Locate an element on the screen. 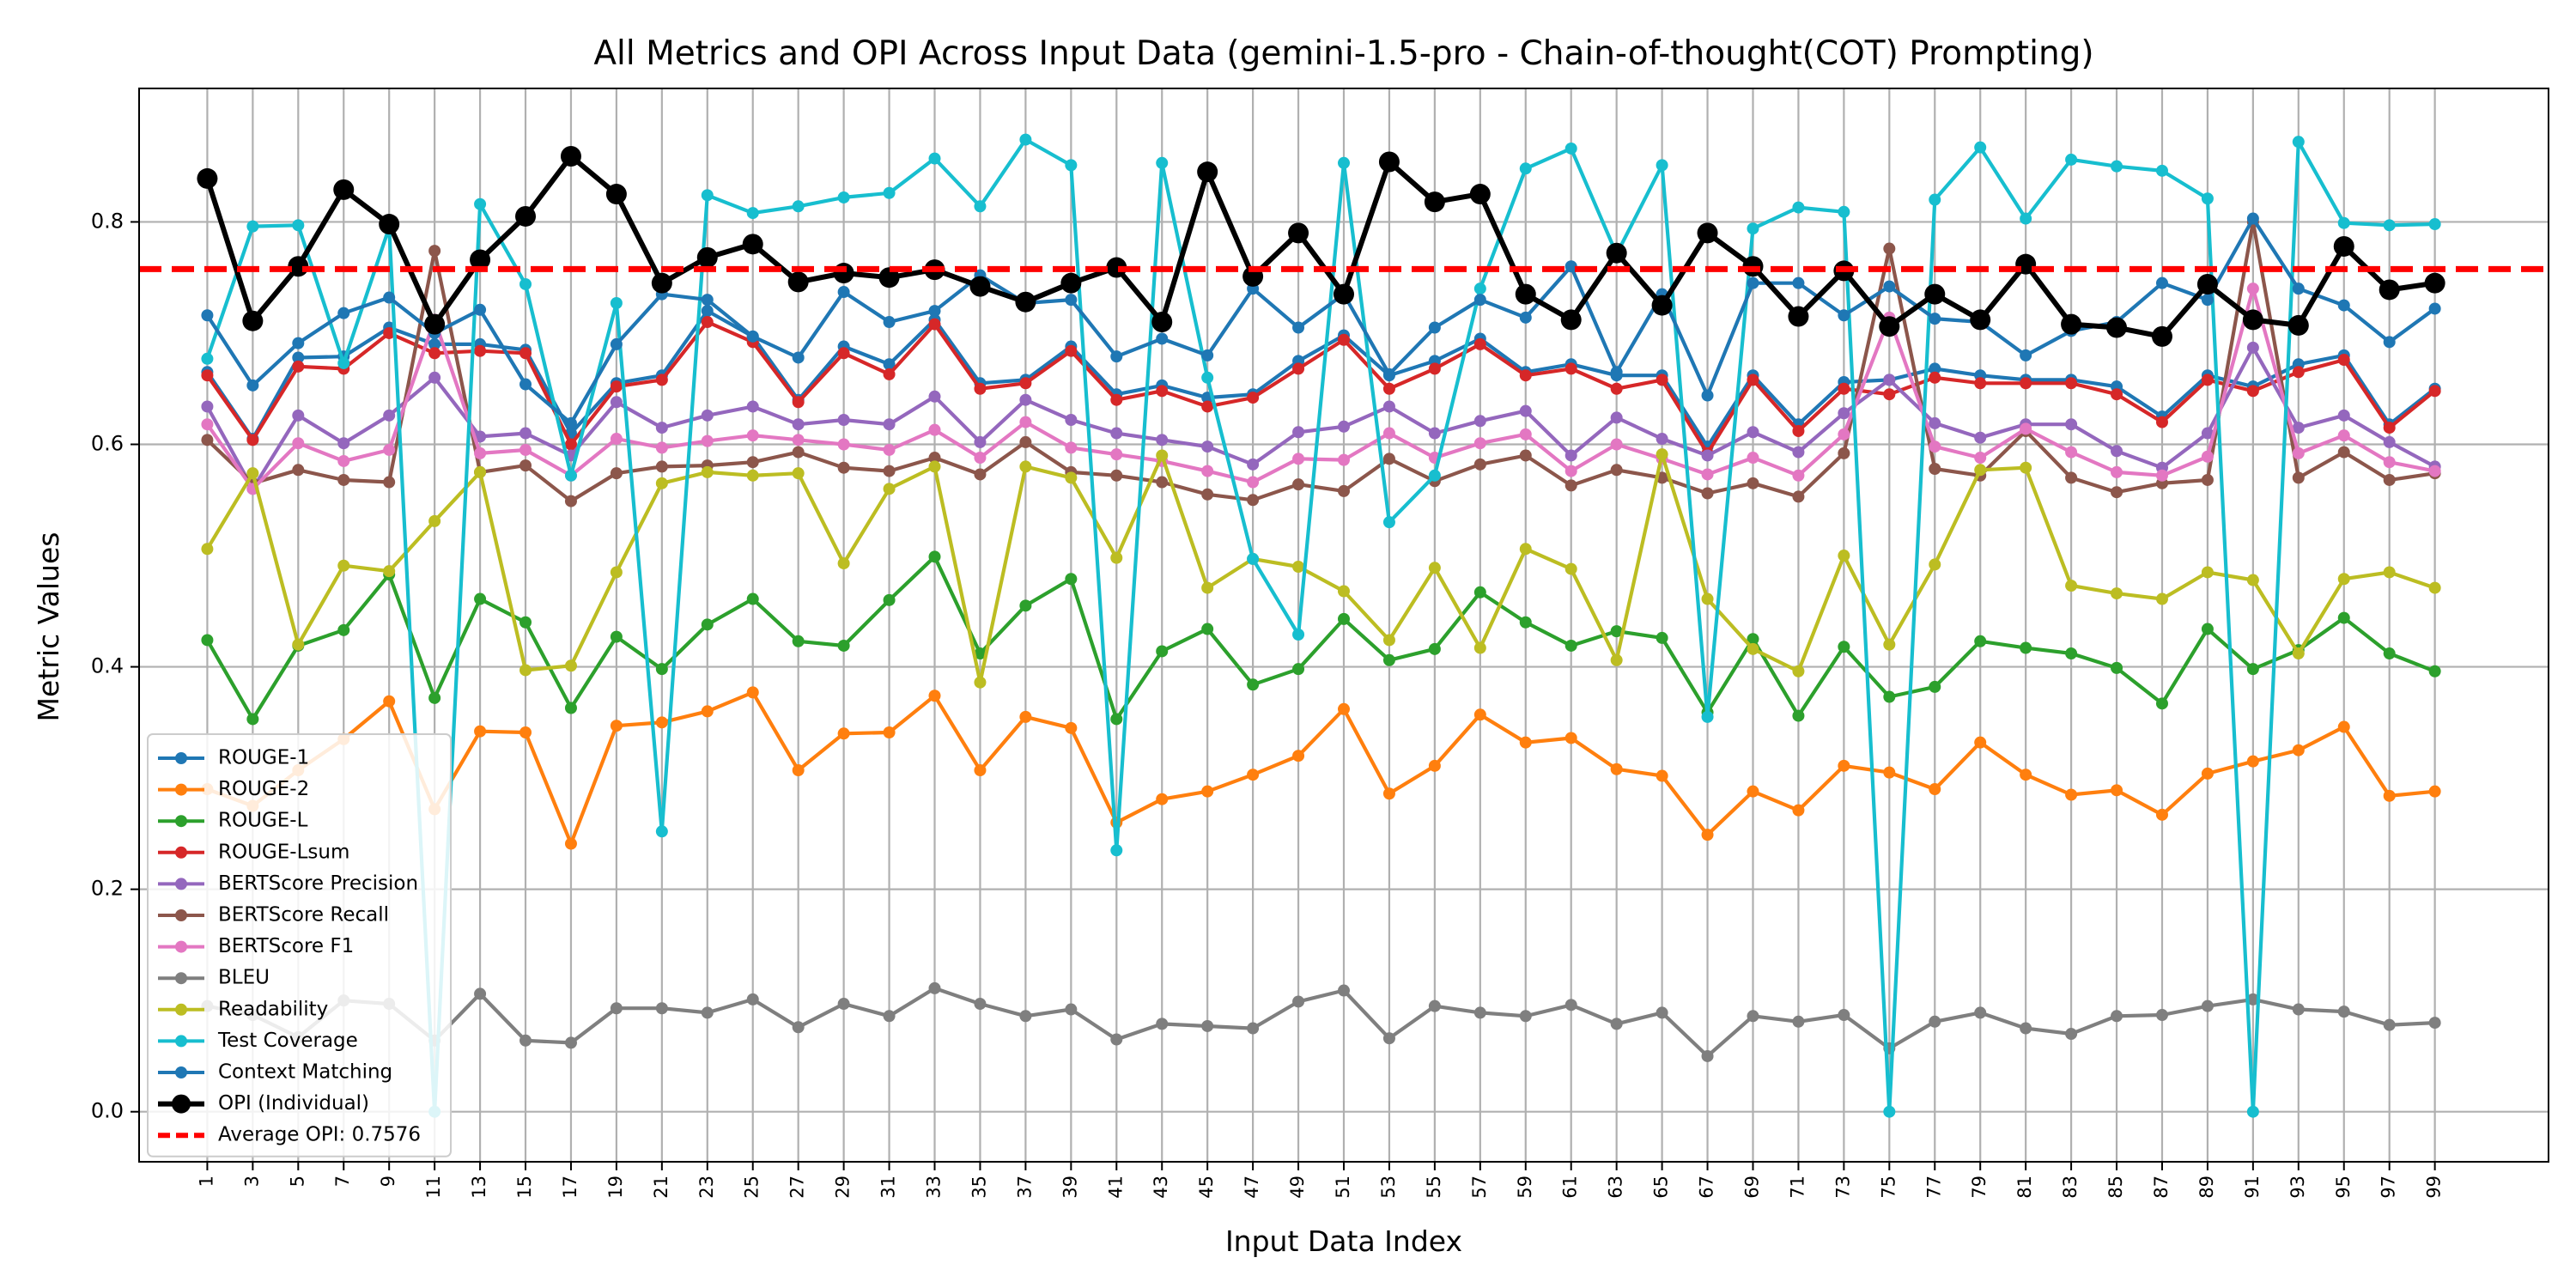  x-tick-label: 23 is located at coordinates (706, 1188).